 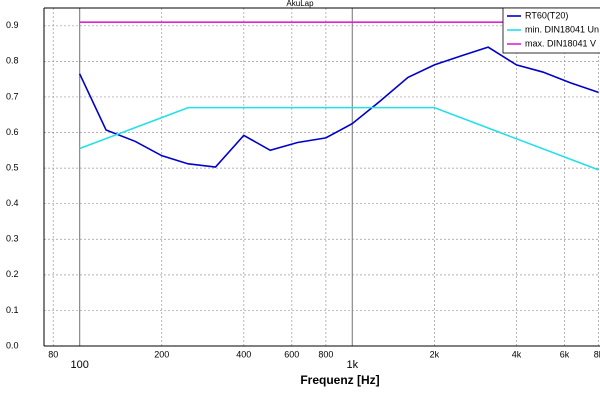 I want to click on legend-label: min. DIN18041 Un, so click(x=562, y=29).